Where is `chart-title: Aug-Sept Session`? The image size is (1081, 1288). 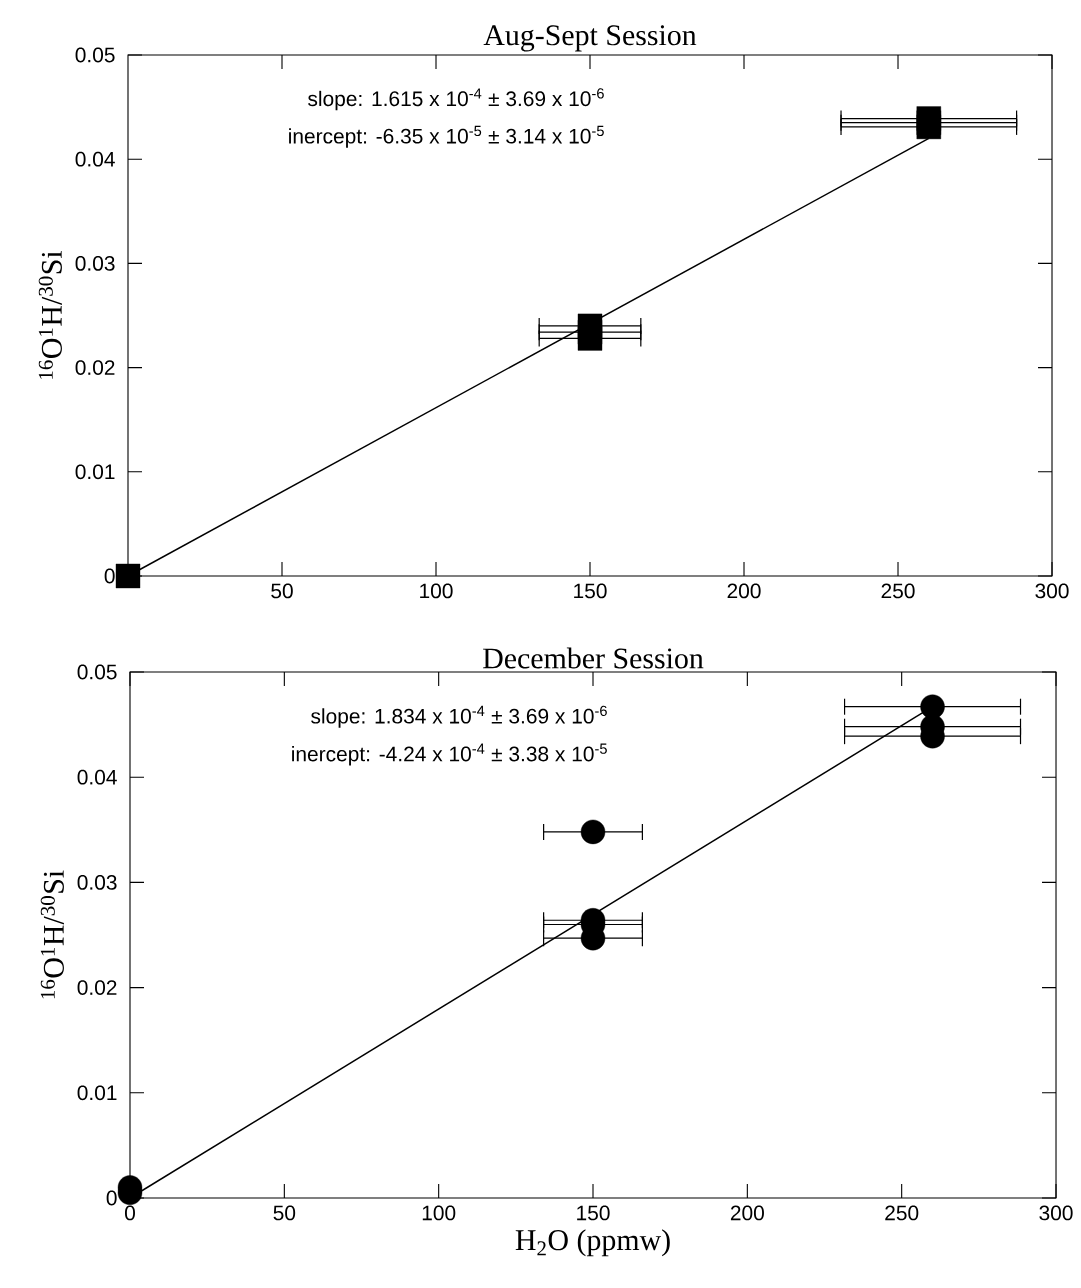 chart-title: Aug-Sept Session is located at coordinates (590, 38).